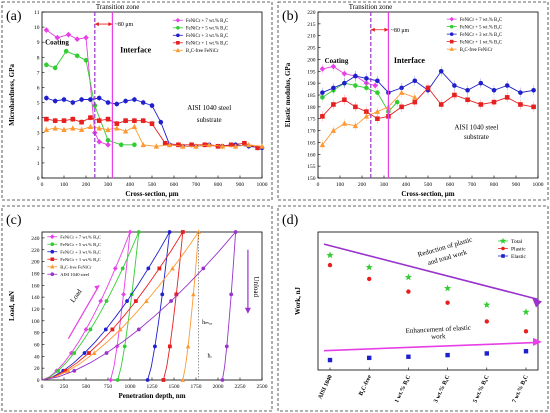  Describe the element at coordinates (386, 29) in the screenshot. I see `span-arrow-head-right-b` at that location.